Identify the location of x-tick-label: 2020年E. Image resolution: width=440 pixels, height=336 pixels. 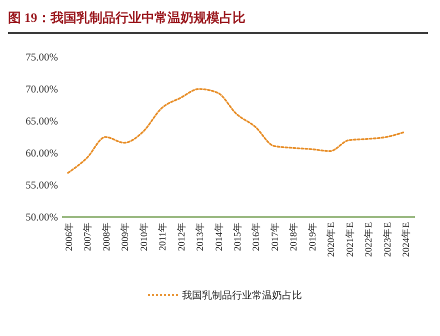
(331, 239).